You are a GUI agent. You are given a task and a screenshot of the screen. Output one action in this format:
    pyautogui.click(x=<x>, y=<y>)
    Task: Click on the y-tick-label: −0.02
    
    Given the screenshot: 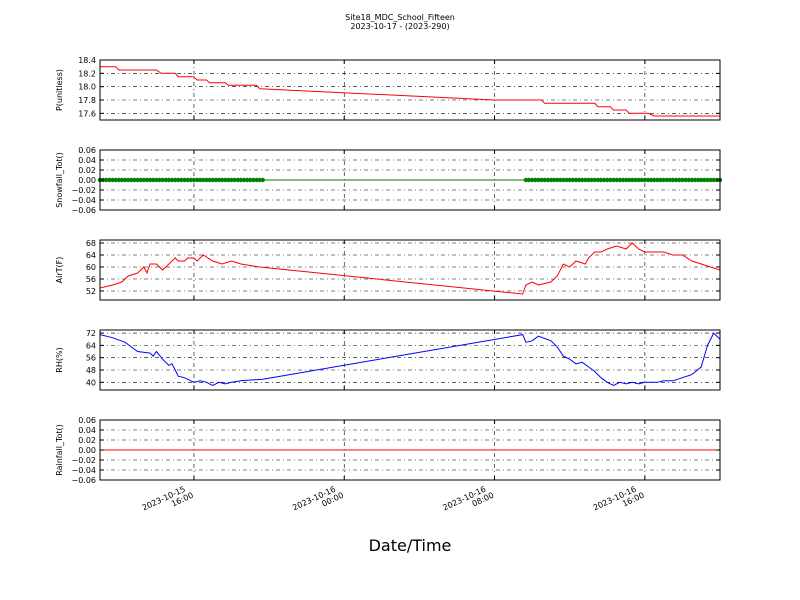 What is the action you would take?
    pyautogui.click(x=83, y=460)
    